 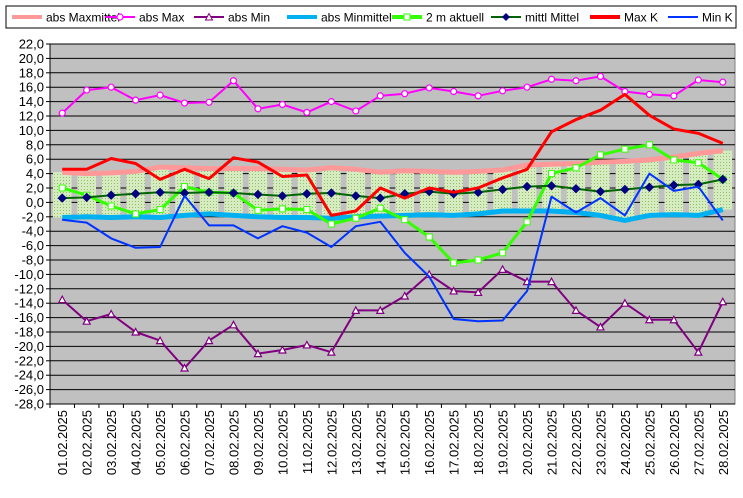 I want to click on legend-item-max-k: Max K, so click(x=624, y=18).